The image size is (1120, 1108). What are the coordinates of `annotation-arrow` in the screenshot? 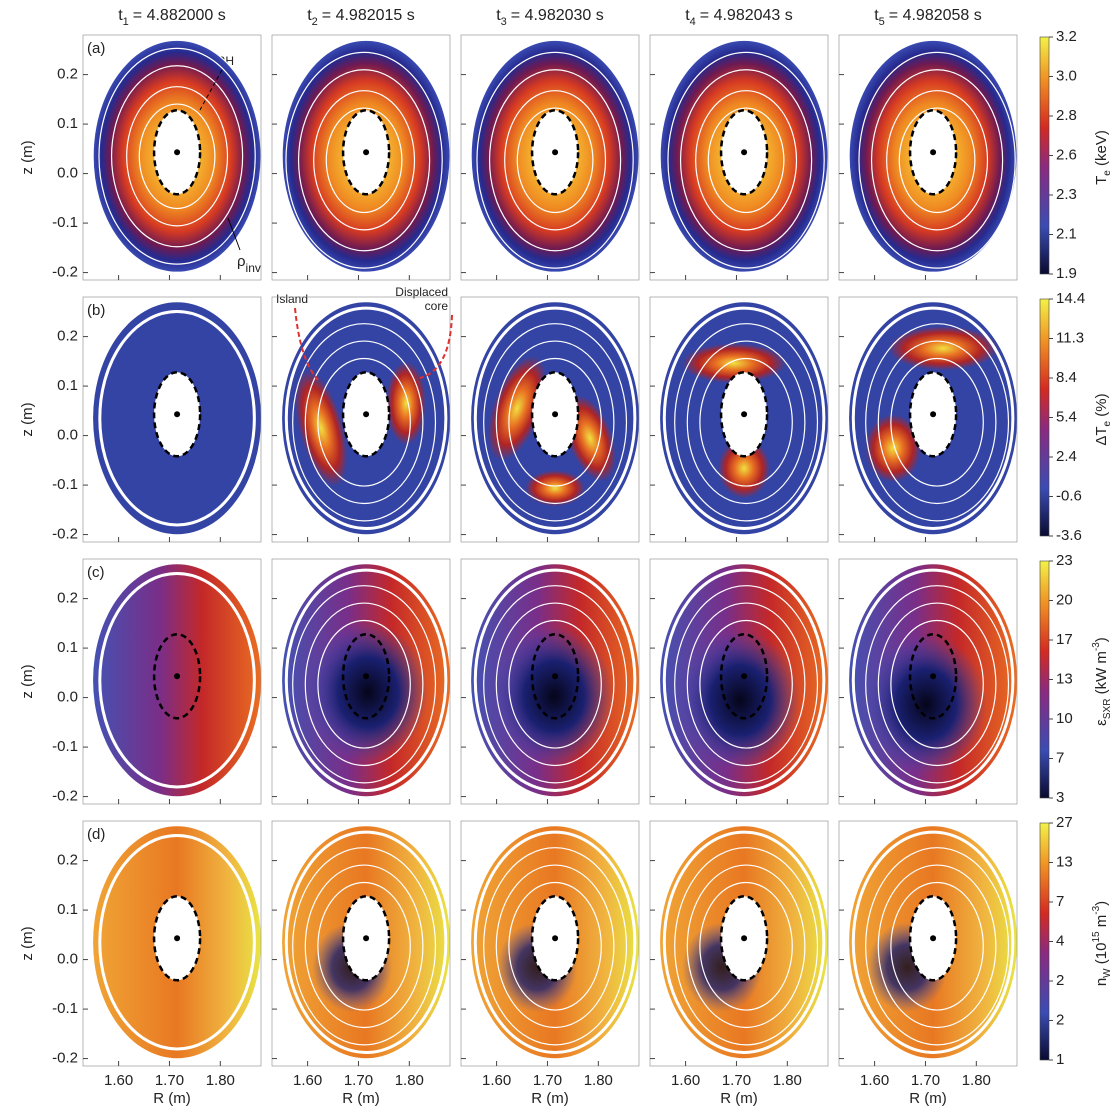 It's located at (211, 90).